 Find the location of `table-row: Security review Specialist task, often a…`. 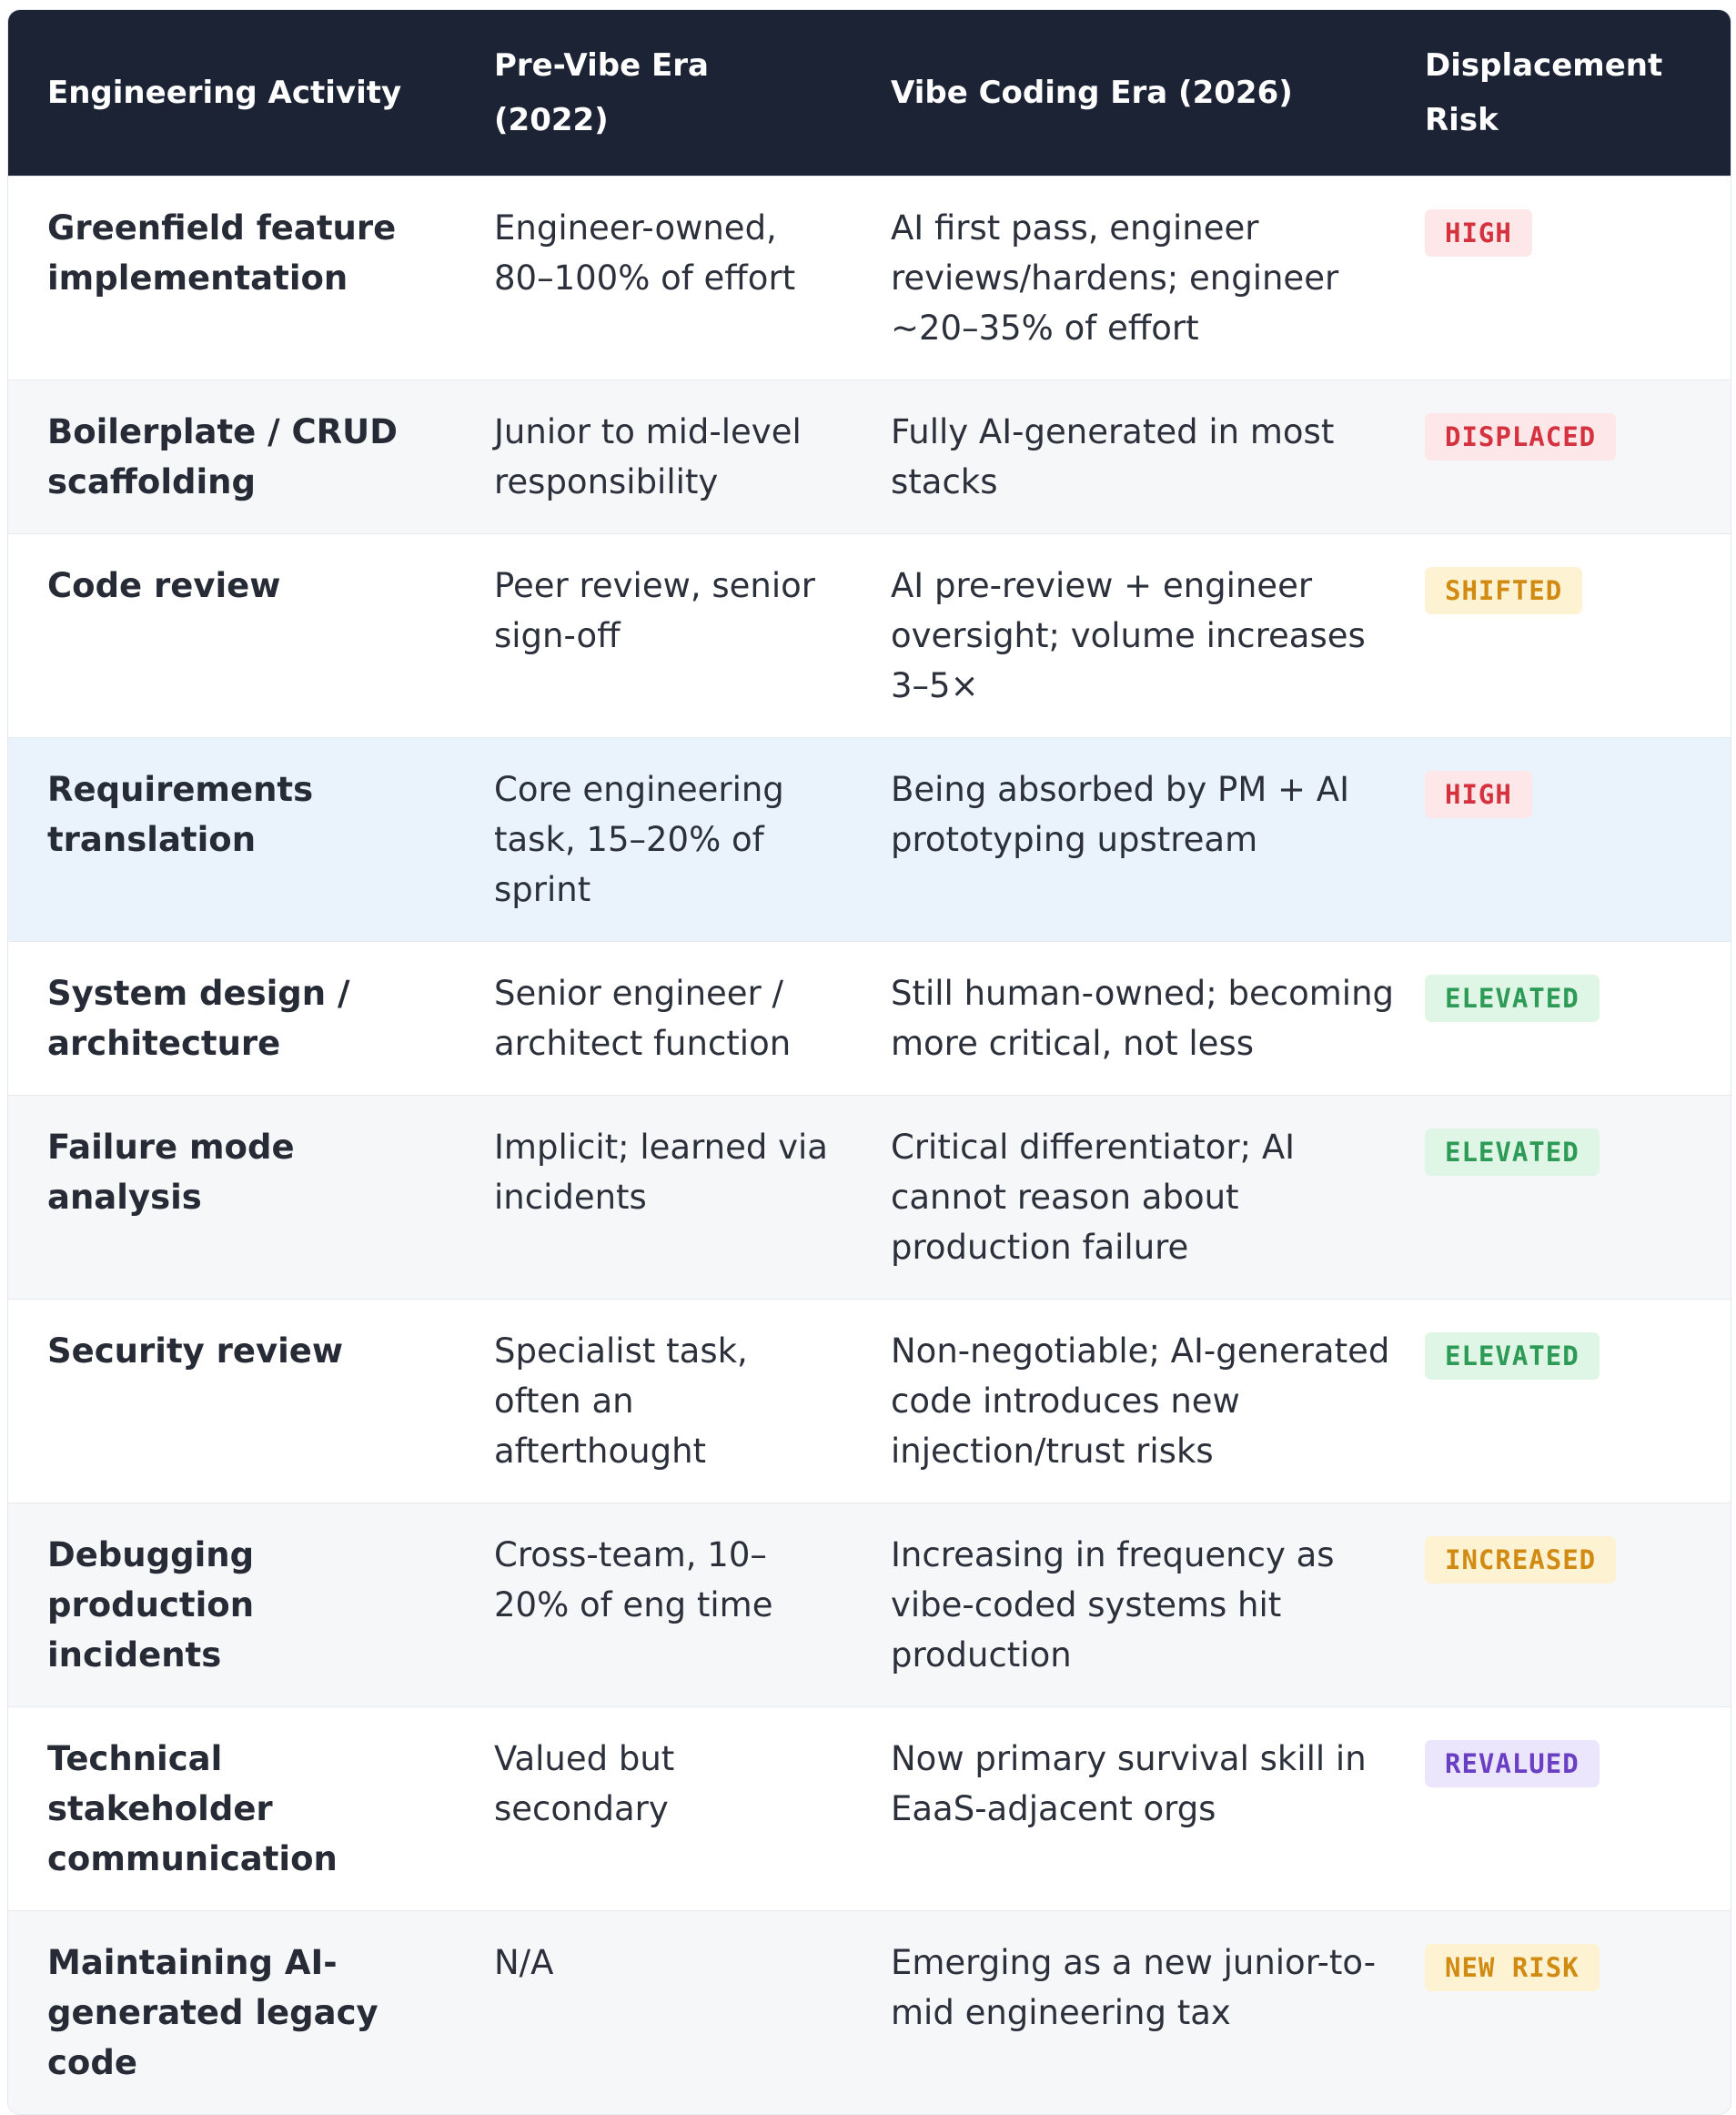

table-row: Security review Specialist task, often a… is located at coordinates (869, 1400).